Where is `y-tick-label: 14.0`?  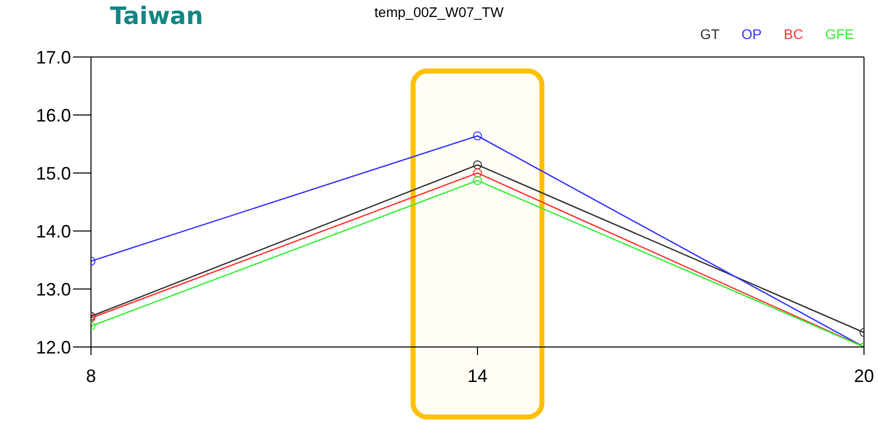
y-tick-label: 14.0 is located at coordinates (53, 231).